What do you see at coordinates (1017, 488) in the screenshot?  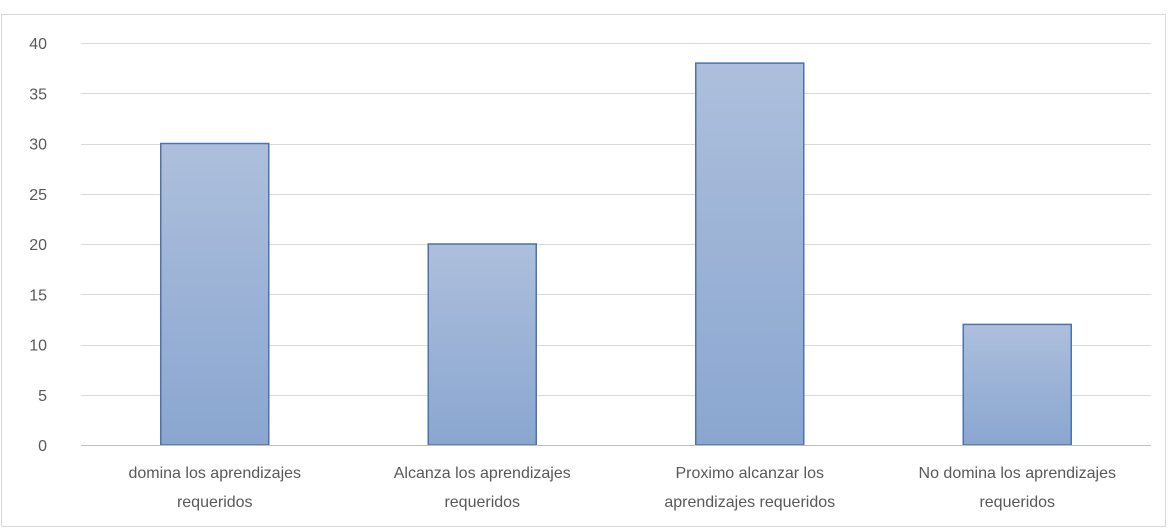 I see `x-category-label: No domina los aprendizajes requeridos` at bounding box center [1017, 488].